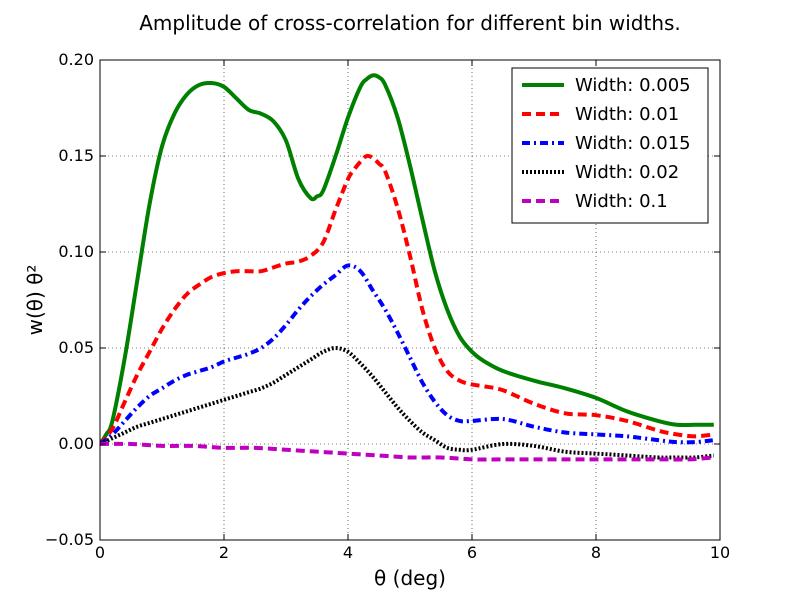 The width and height of the screenshot is (800, 600). I want to click on y-tick-label: −0.05, so click(69, 539).